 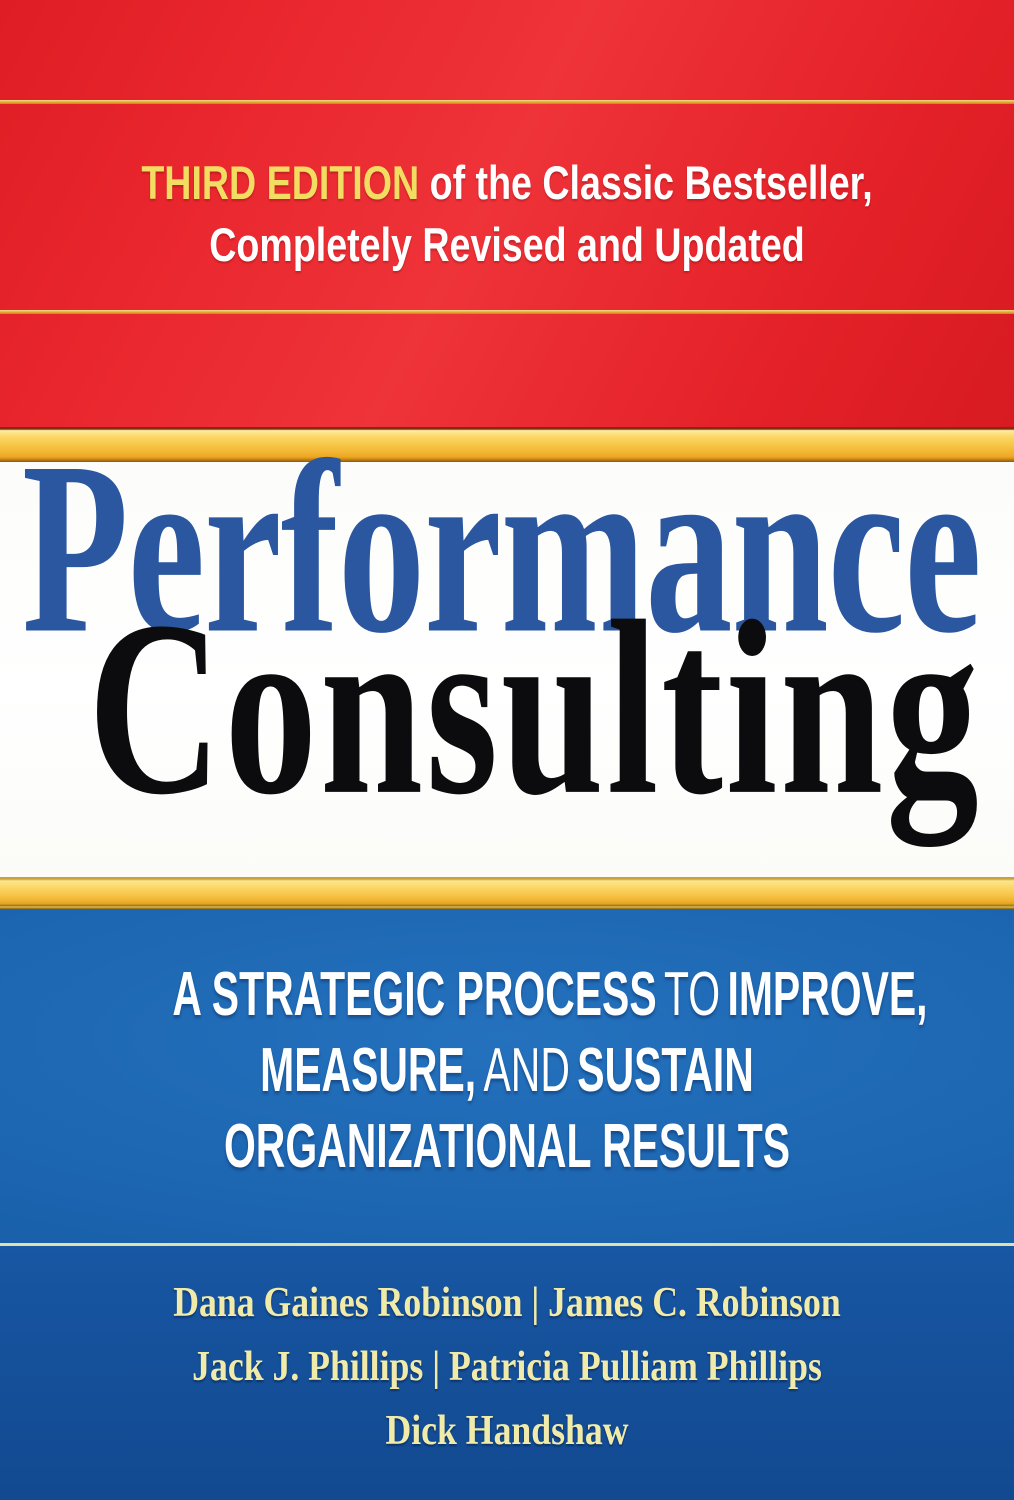 What do you see at coordinates (507, 1431) in the screenshot?
I see `author-line-3: Dick Handshaw` at bounding box center [507, 1431].